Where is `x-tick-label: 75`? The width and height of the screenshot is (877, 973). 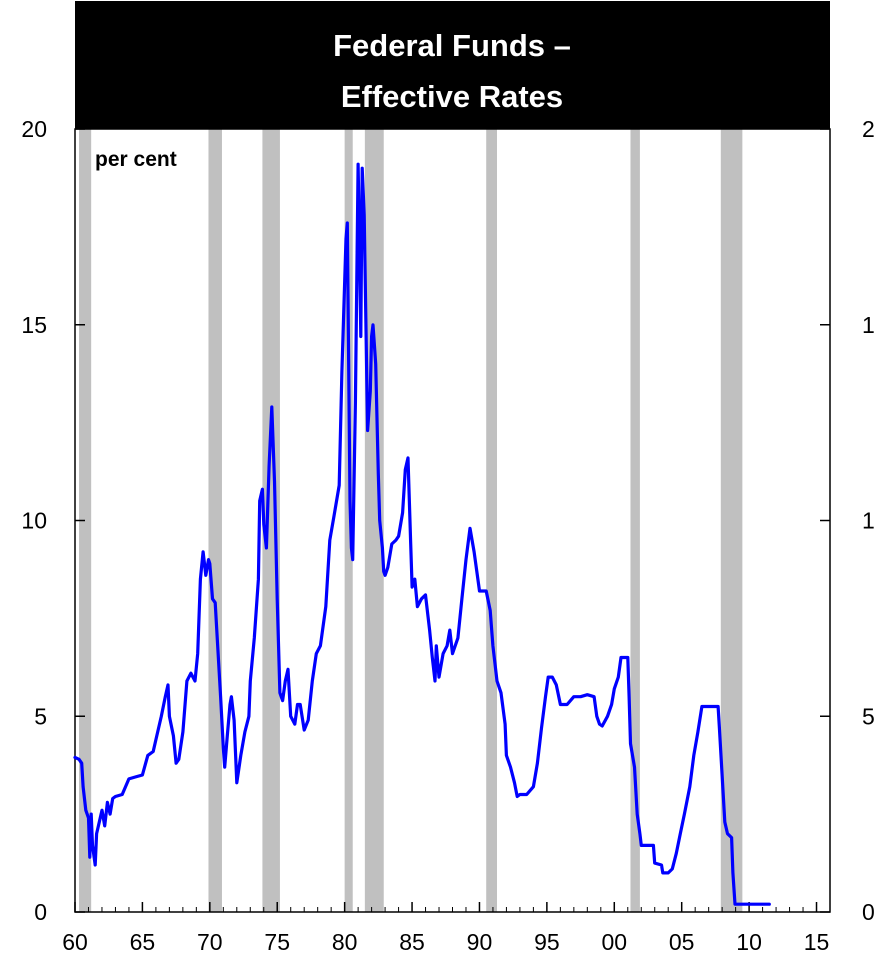 x-tick-label: 75 is located at coordinates (277, 942).